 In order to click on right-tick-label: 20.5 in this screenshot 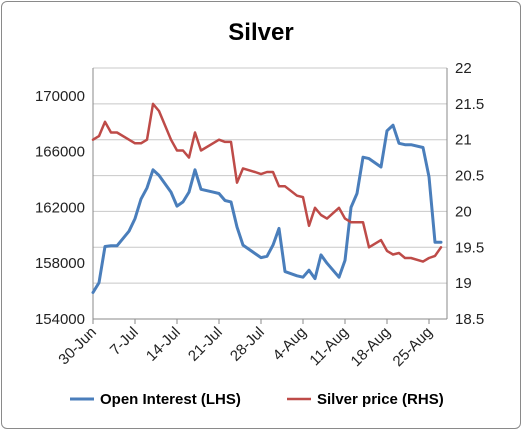, I will do `click(469, 176)`.